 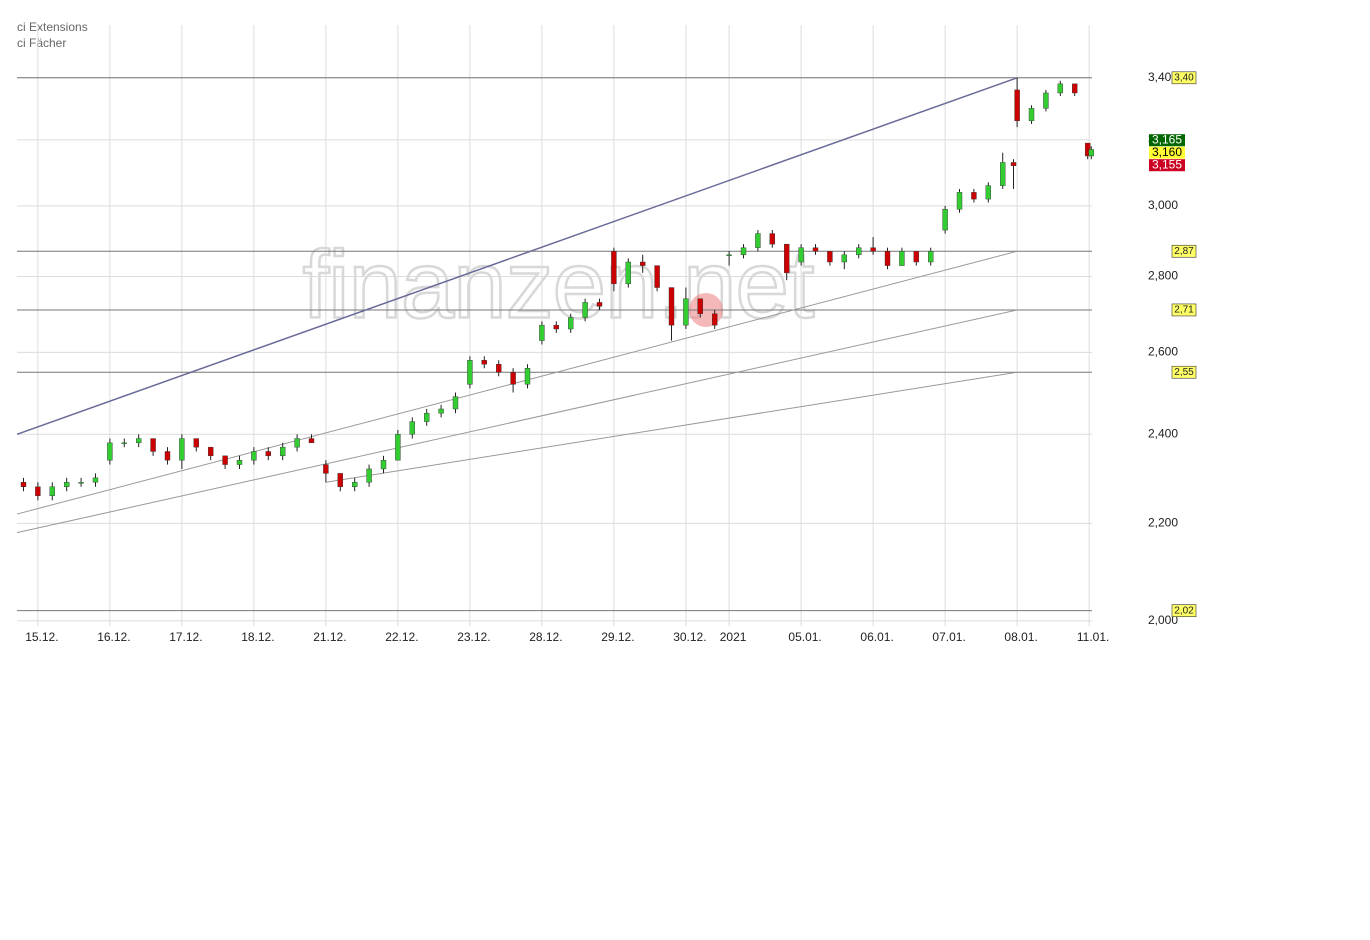 What do you see at coordinates (557, 284) in the screenshot?
I see `watermark: finanzen.net` at bounding box center [557, 284].